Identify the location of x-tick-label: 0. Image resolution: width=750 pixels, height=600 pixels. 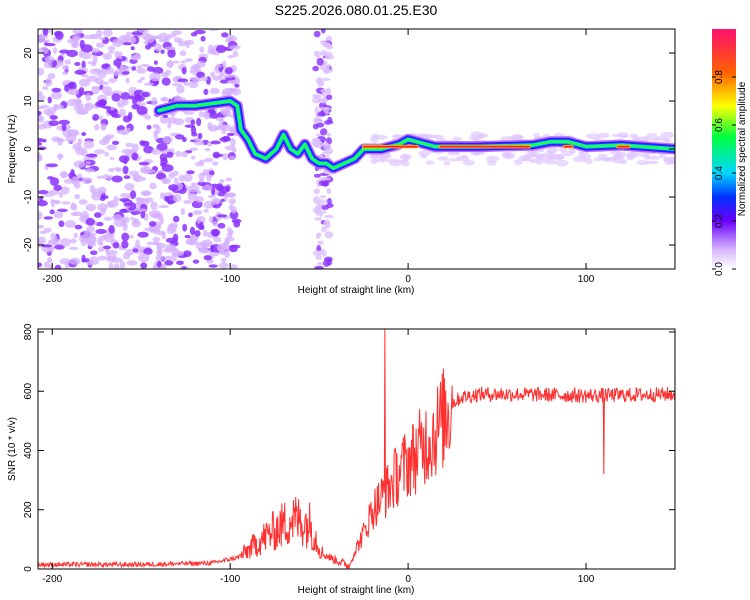
(408, 579).